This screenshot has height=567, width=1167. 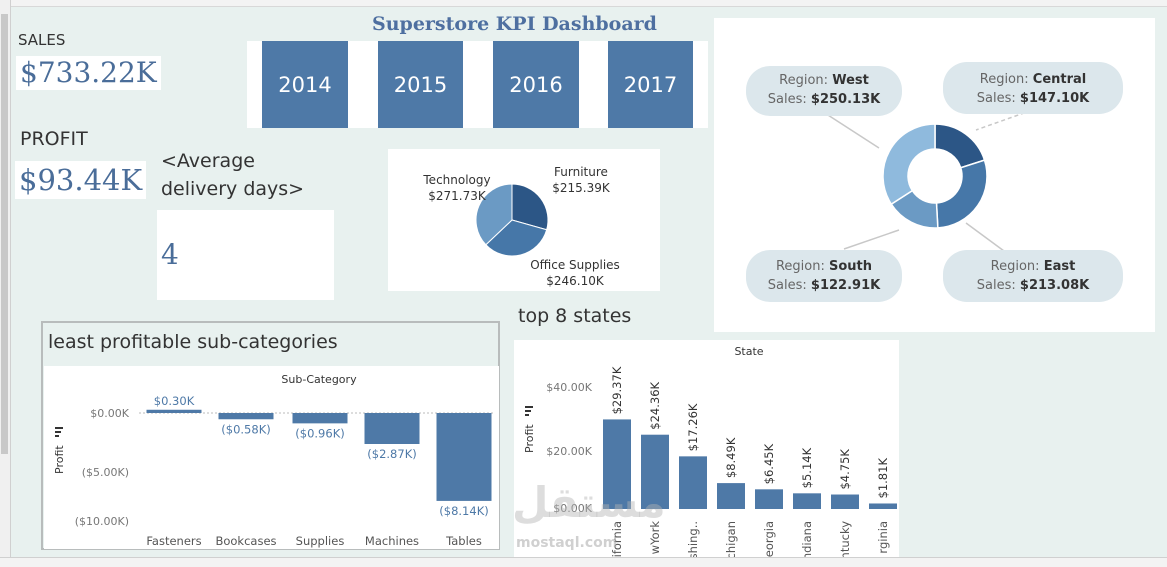 I want to click on scrollbar-thumb, so click(x=4, y=234).